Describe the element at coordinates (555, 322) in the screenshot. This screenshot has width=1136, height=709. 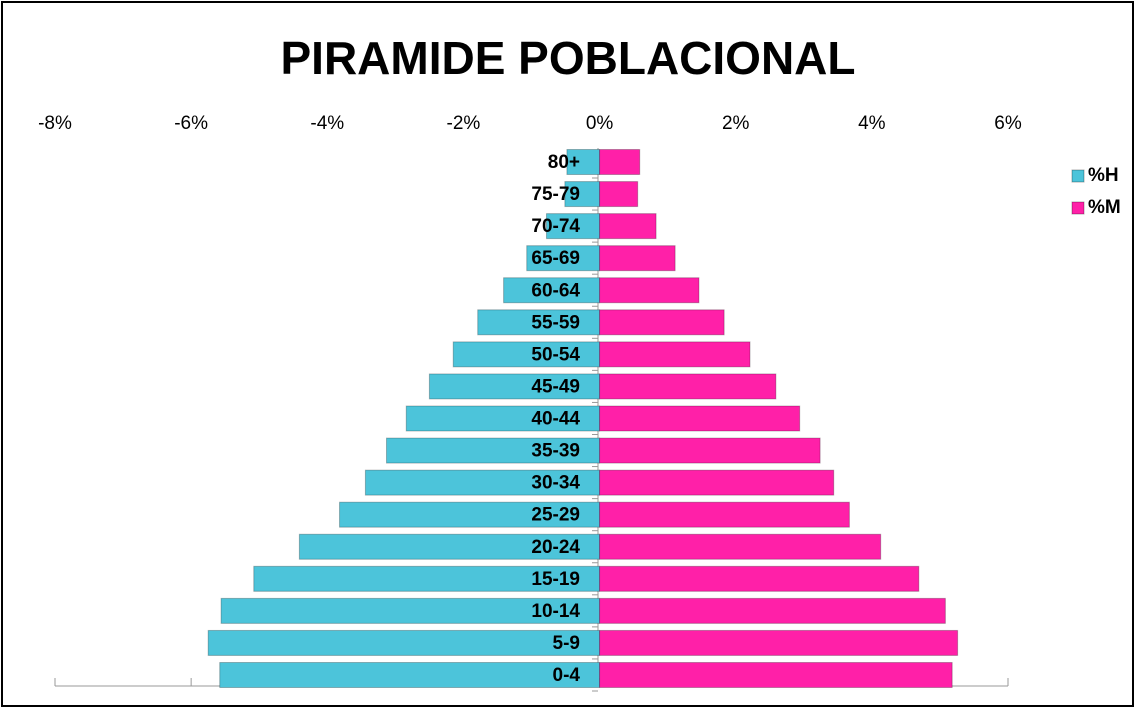
I see `y-tick-label: 55-59` at that location.